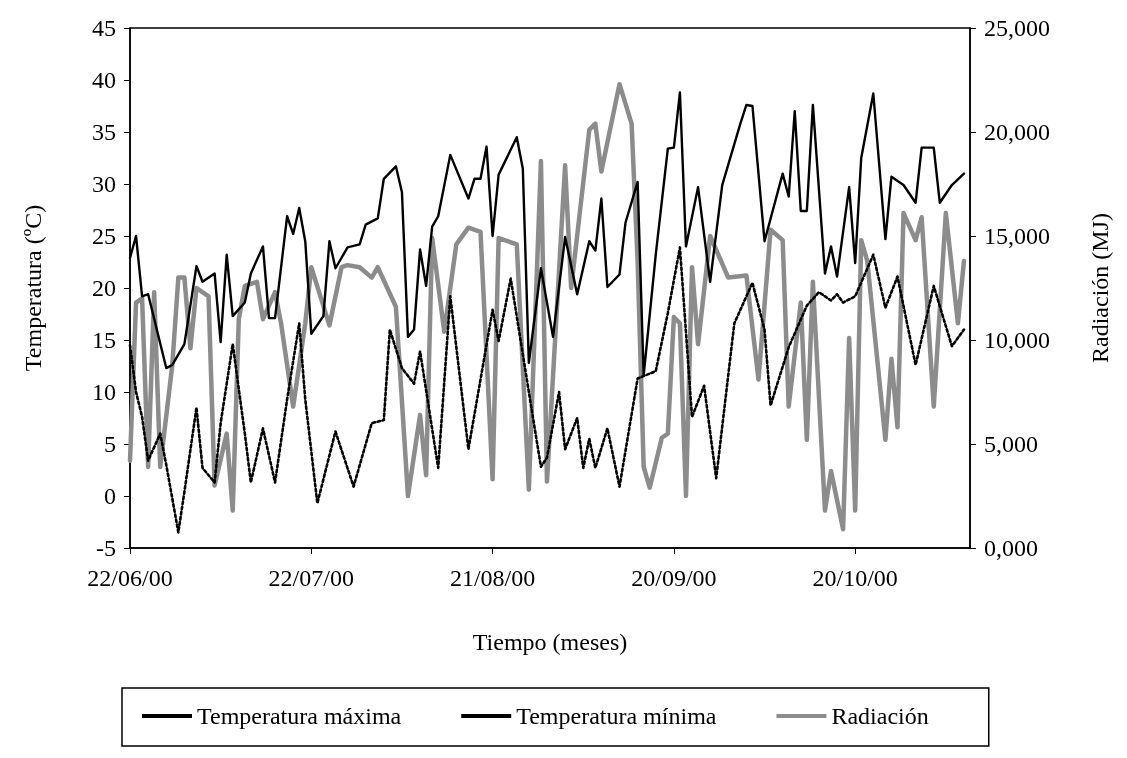 The height and width of the screenshot is (758, 1127). What do you see at coordinates (130, 578) in the screenshot?
I see `x-tick-label: 22/06/00` at bounding box center [130, 578].